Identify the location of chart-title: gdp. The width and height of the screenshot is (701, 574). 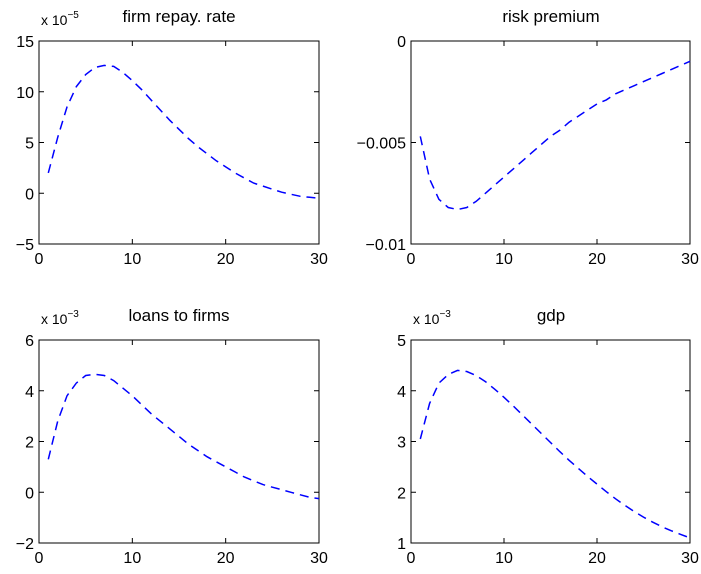
(551, 315).